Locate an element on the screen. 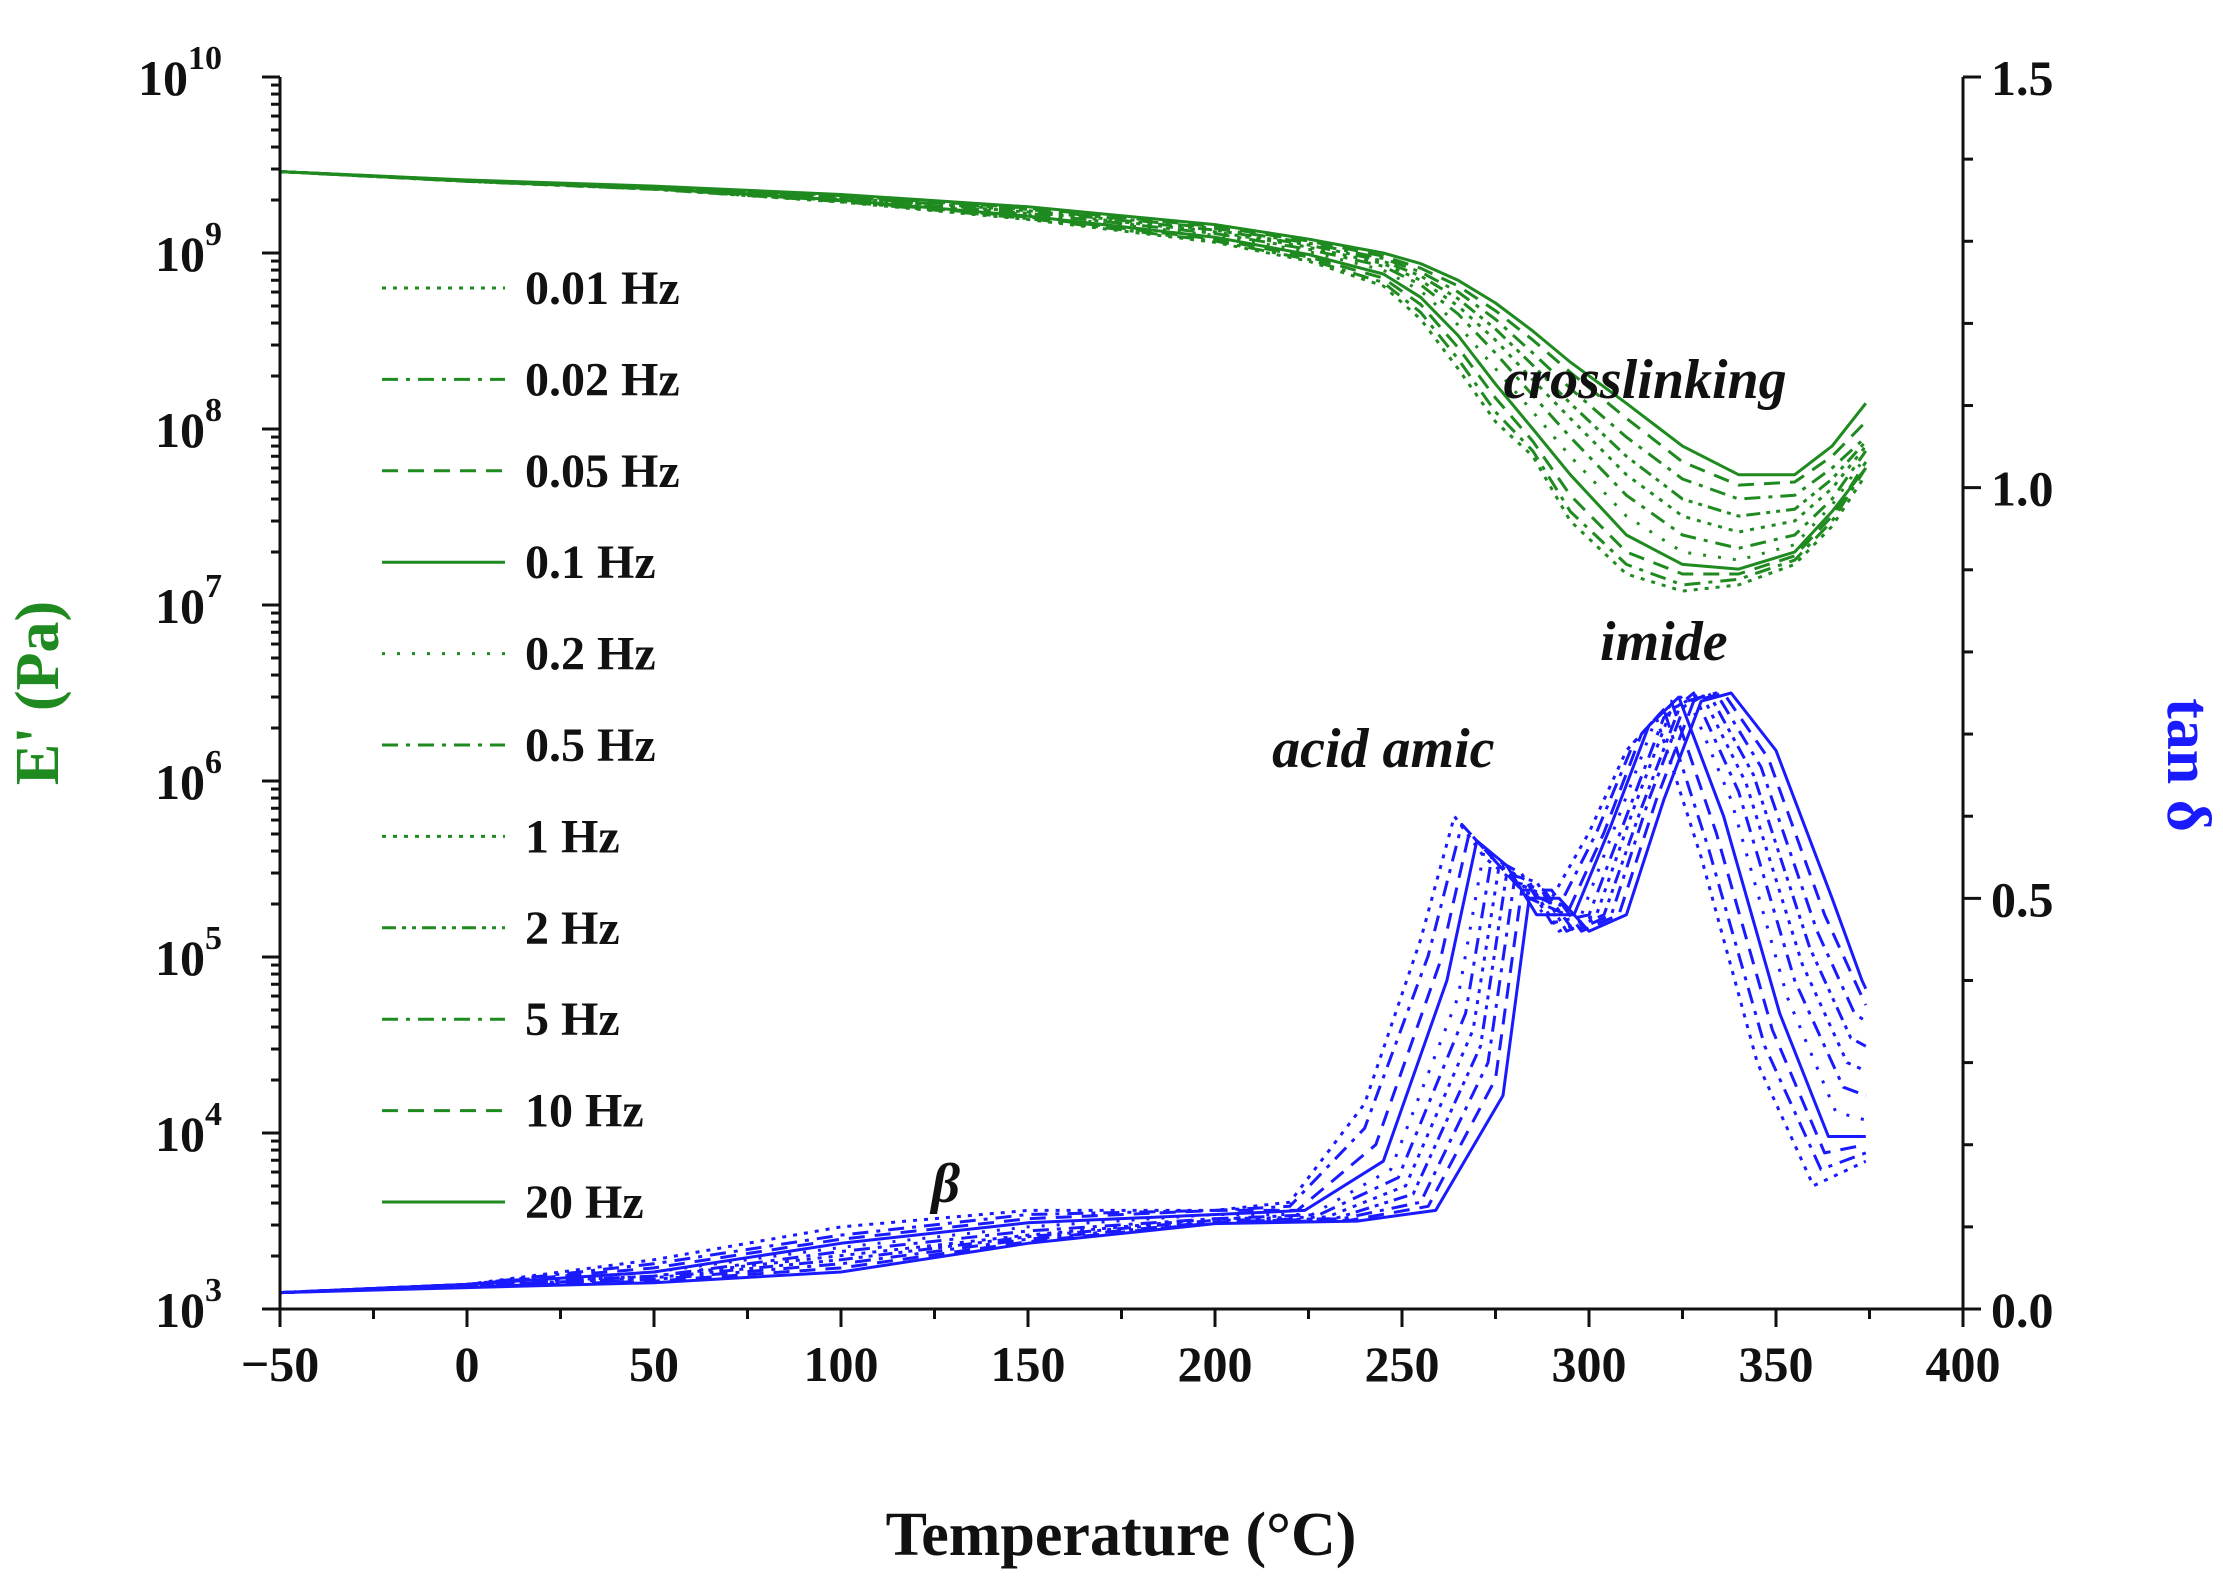  y-right-tick-label: 0.5 is located at coordinates (2022, 899).